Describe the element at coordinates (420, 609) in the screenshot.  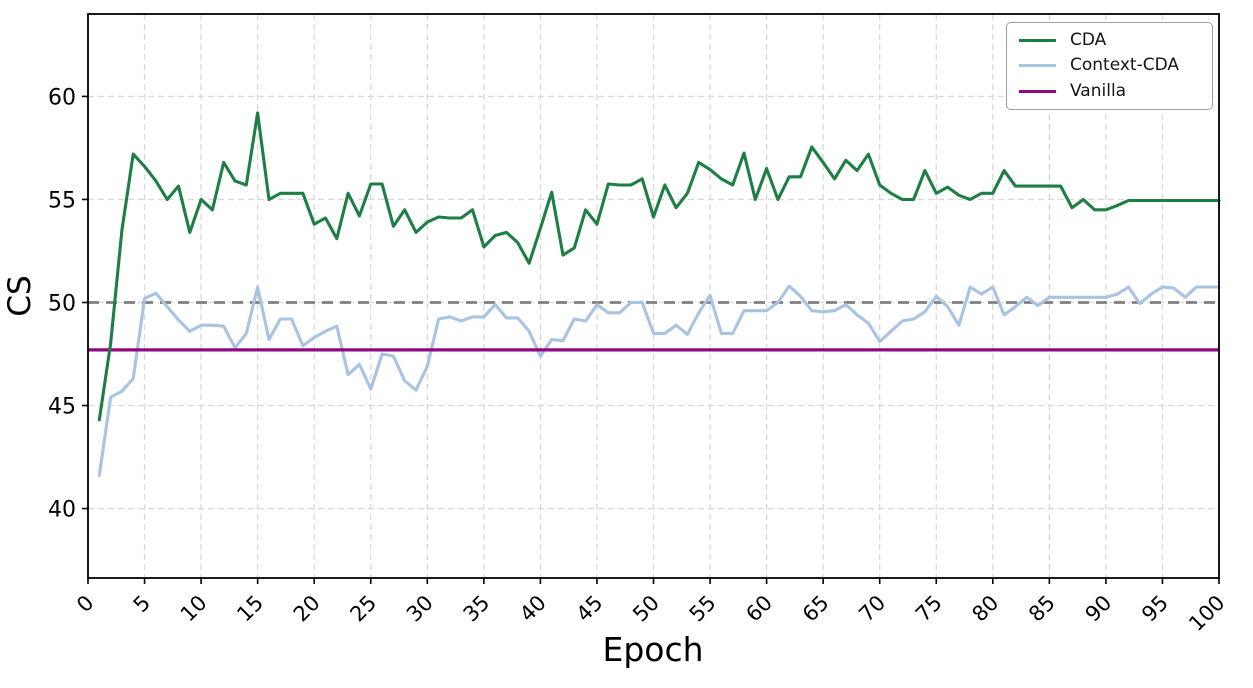
I see `x-tick-label: 30` at that location.